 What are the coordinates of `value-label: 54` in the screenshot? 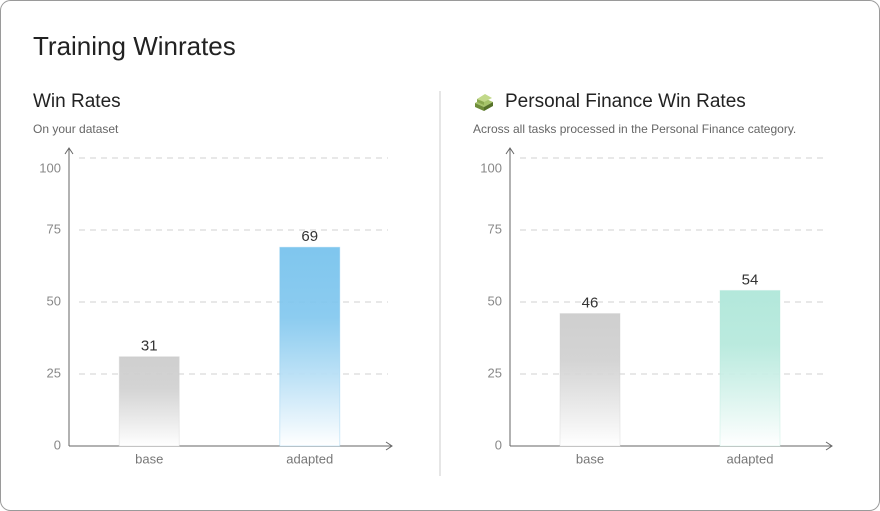 It's located at (750, 279).